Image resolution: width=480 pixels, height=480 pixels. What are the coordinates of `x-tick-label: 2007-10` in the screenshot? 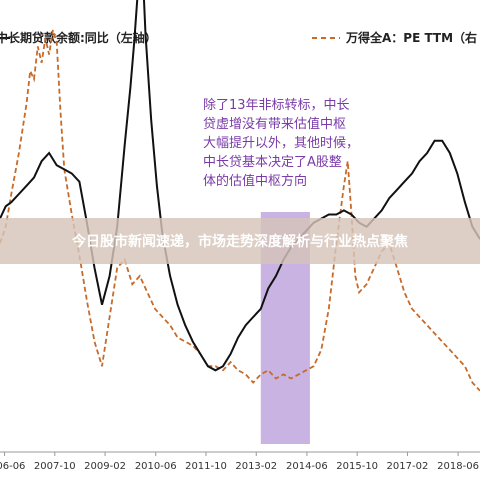 It's located at (55, 466).